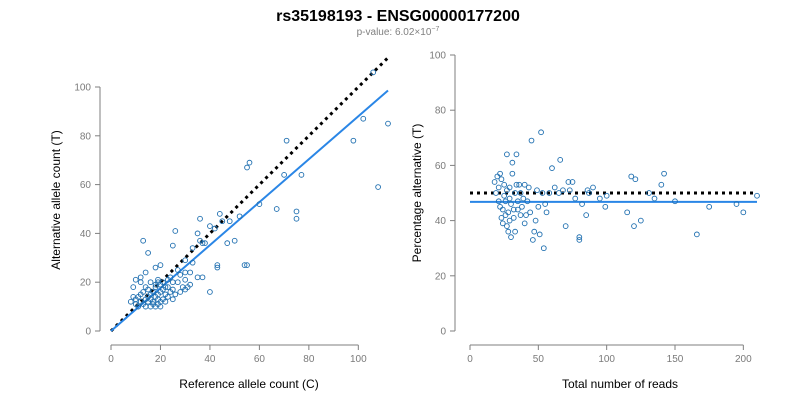 This screenshot has height=400, width=800. I want to click on left-y-tick-label: 0, so click(88, 332).